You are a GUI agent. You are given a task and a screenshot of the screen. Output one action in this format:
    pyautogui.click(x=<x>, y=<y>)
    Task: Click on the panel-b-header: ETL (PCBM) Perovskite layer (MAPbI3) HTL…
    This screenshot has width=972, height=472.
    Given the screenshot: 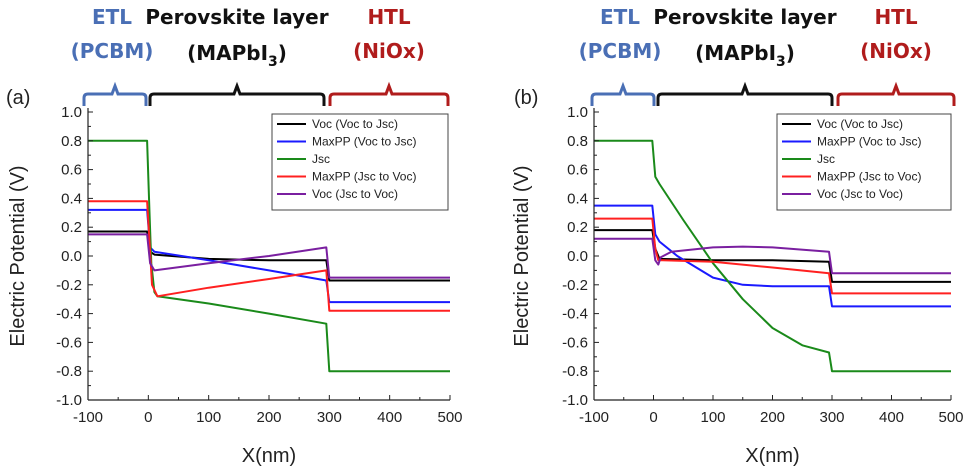 What is the action you would take?
    pyautogui.click(x=767, y=55)
    